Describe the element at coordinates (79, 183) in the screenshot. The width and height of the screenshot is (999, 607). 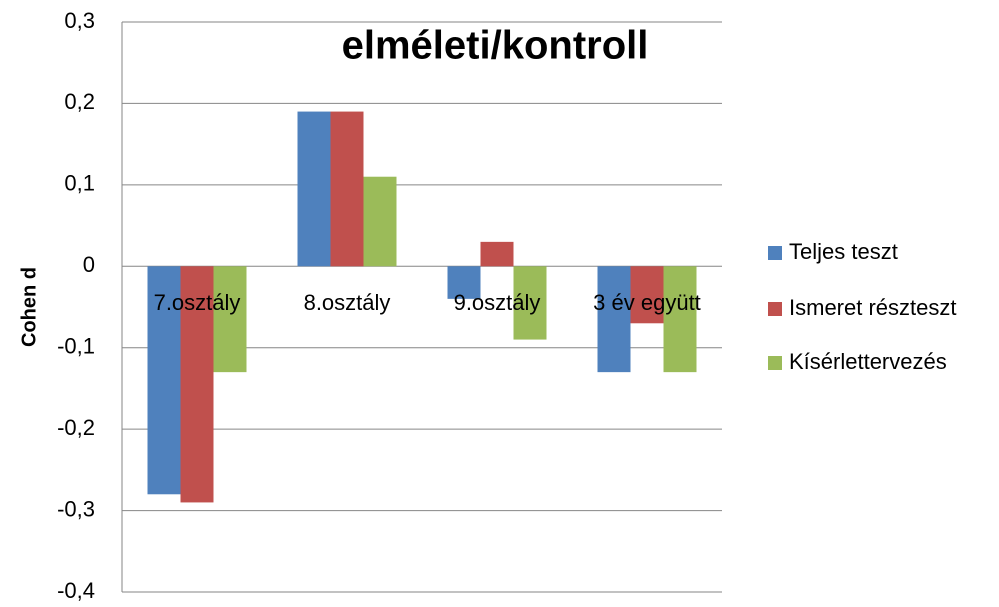
I see `y-tick-label: 0,1` at that location.